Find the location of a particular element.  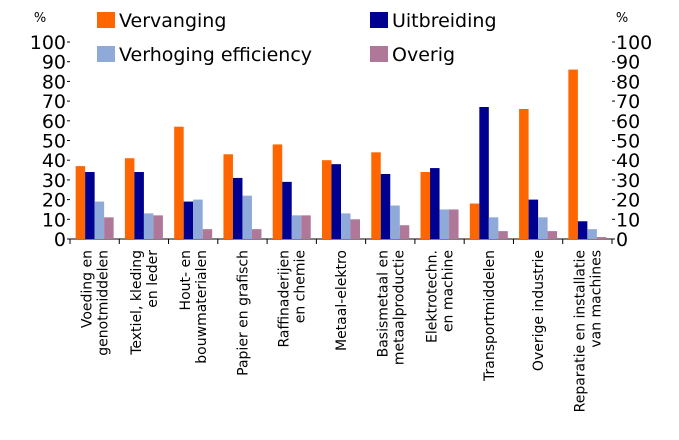

y-tick-label: 70 is located at coordinates (54, 102).